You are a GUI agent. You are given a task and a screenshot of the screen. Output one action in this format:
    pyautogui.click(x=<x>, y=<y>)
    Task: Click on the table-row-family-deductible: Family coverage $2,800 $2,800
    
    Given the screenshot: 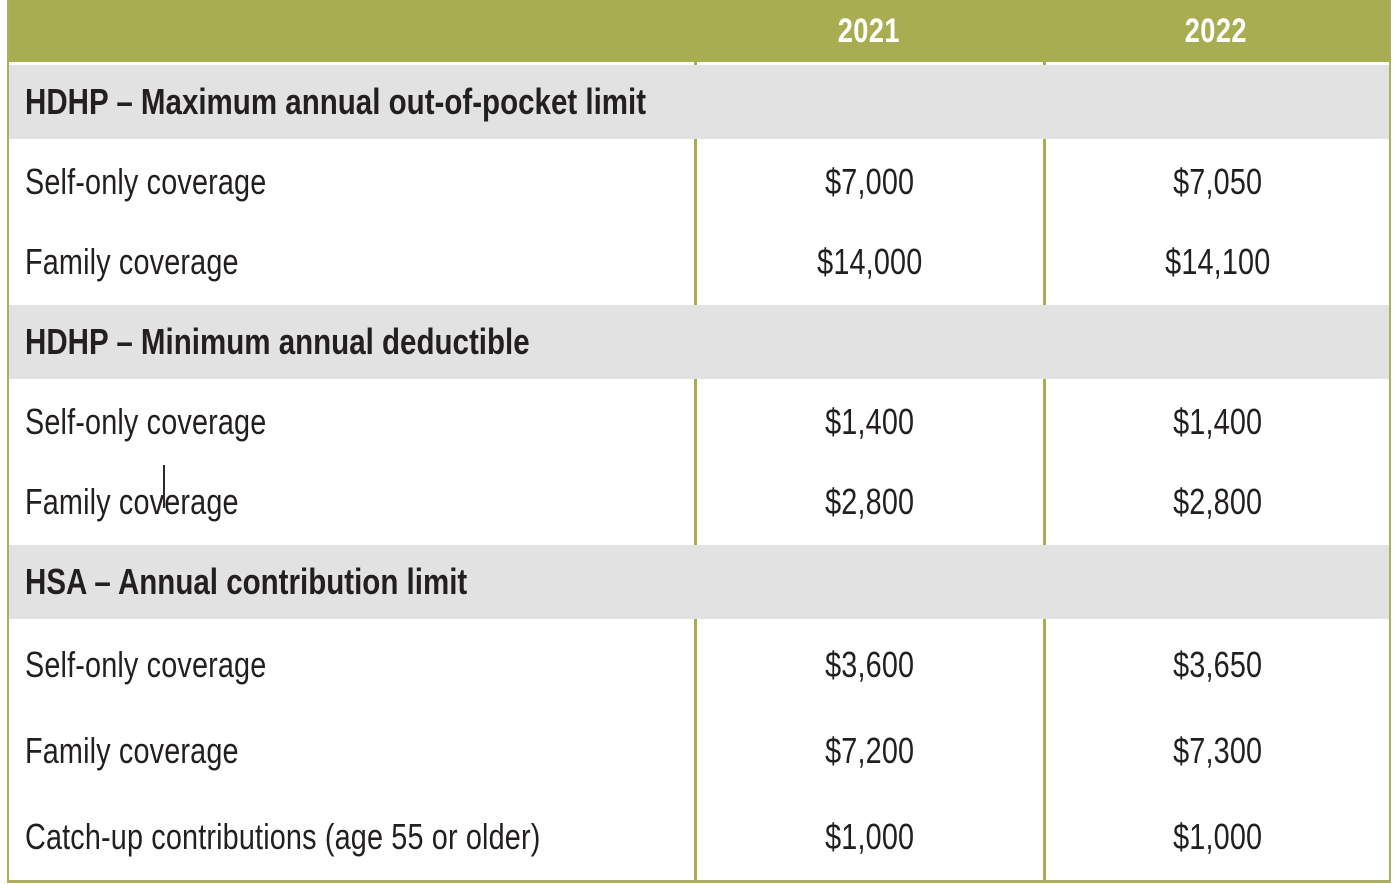 What is the action you would take?
    pyautogui.click(x=699, y=502)
    